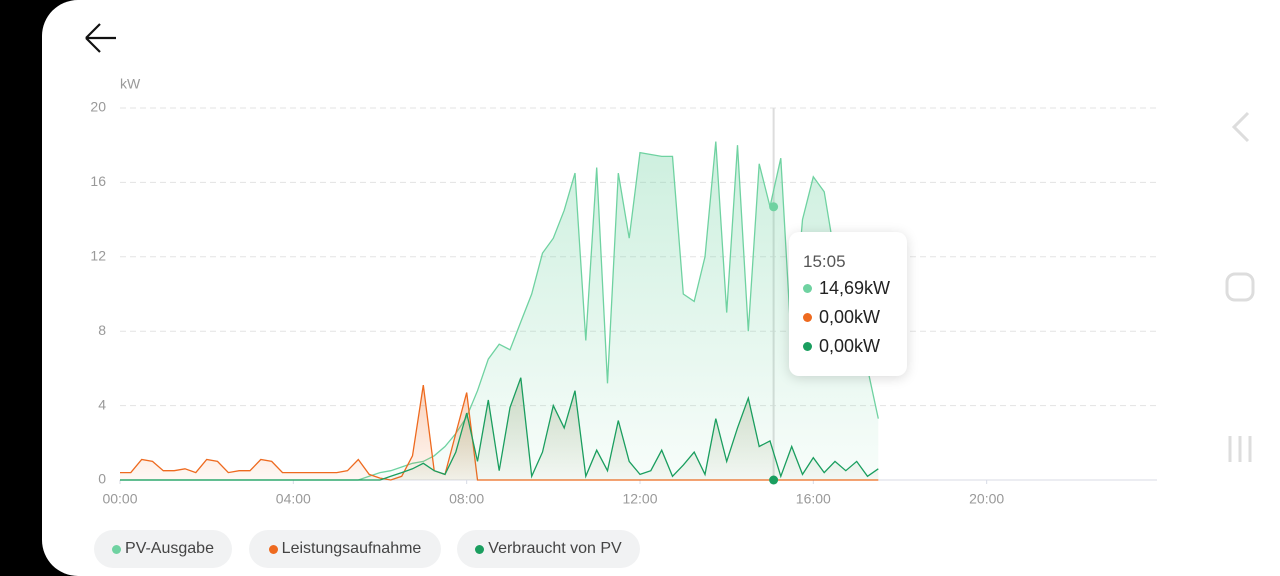  I want to click on tooltip: 15:05 14,69kW 0,00kW 0,00kW, so click(848, 304).